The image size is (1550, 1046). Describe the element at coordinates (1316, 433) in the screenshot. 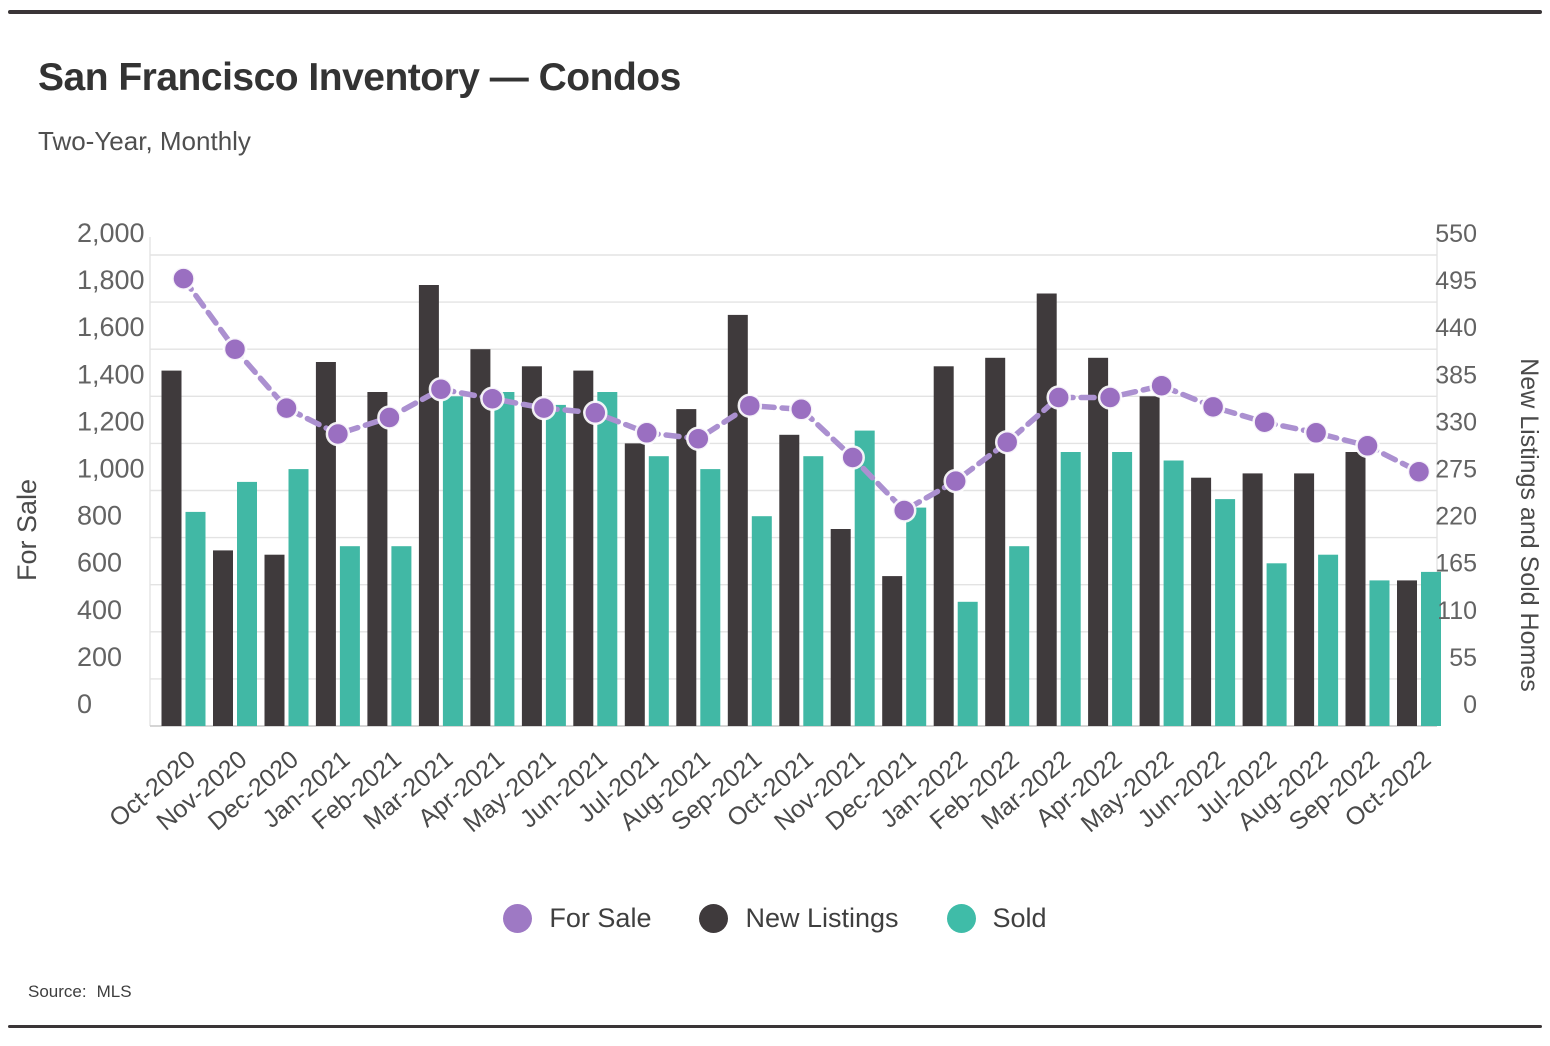

I see `line-point-Aug-2022` at that location.